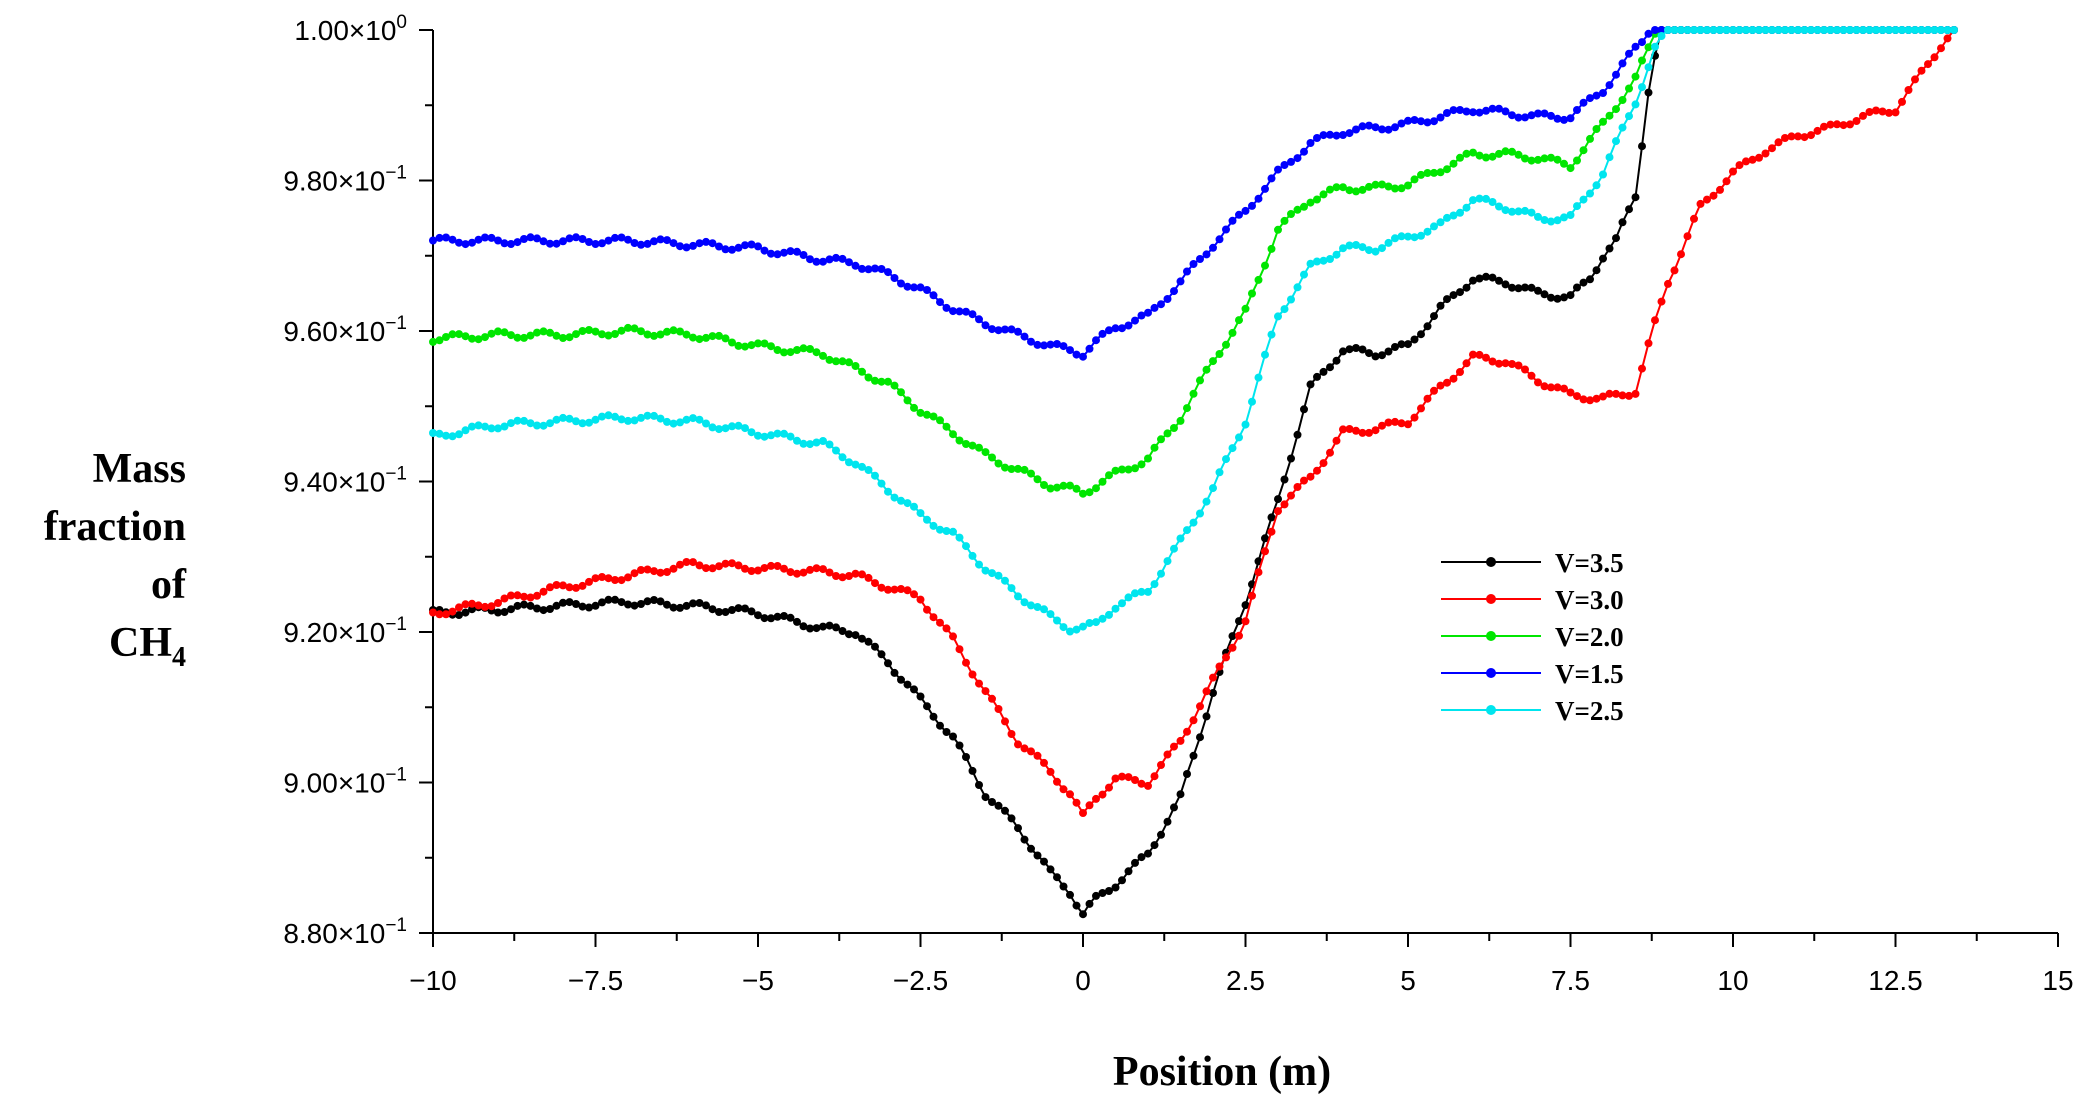  What do you see at coordinates (1589, 563) in the screenshot?
I see `legend-label: V=3.5` at bounding box center [1589, 563].